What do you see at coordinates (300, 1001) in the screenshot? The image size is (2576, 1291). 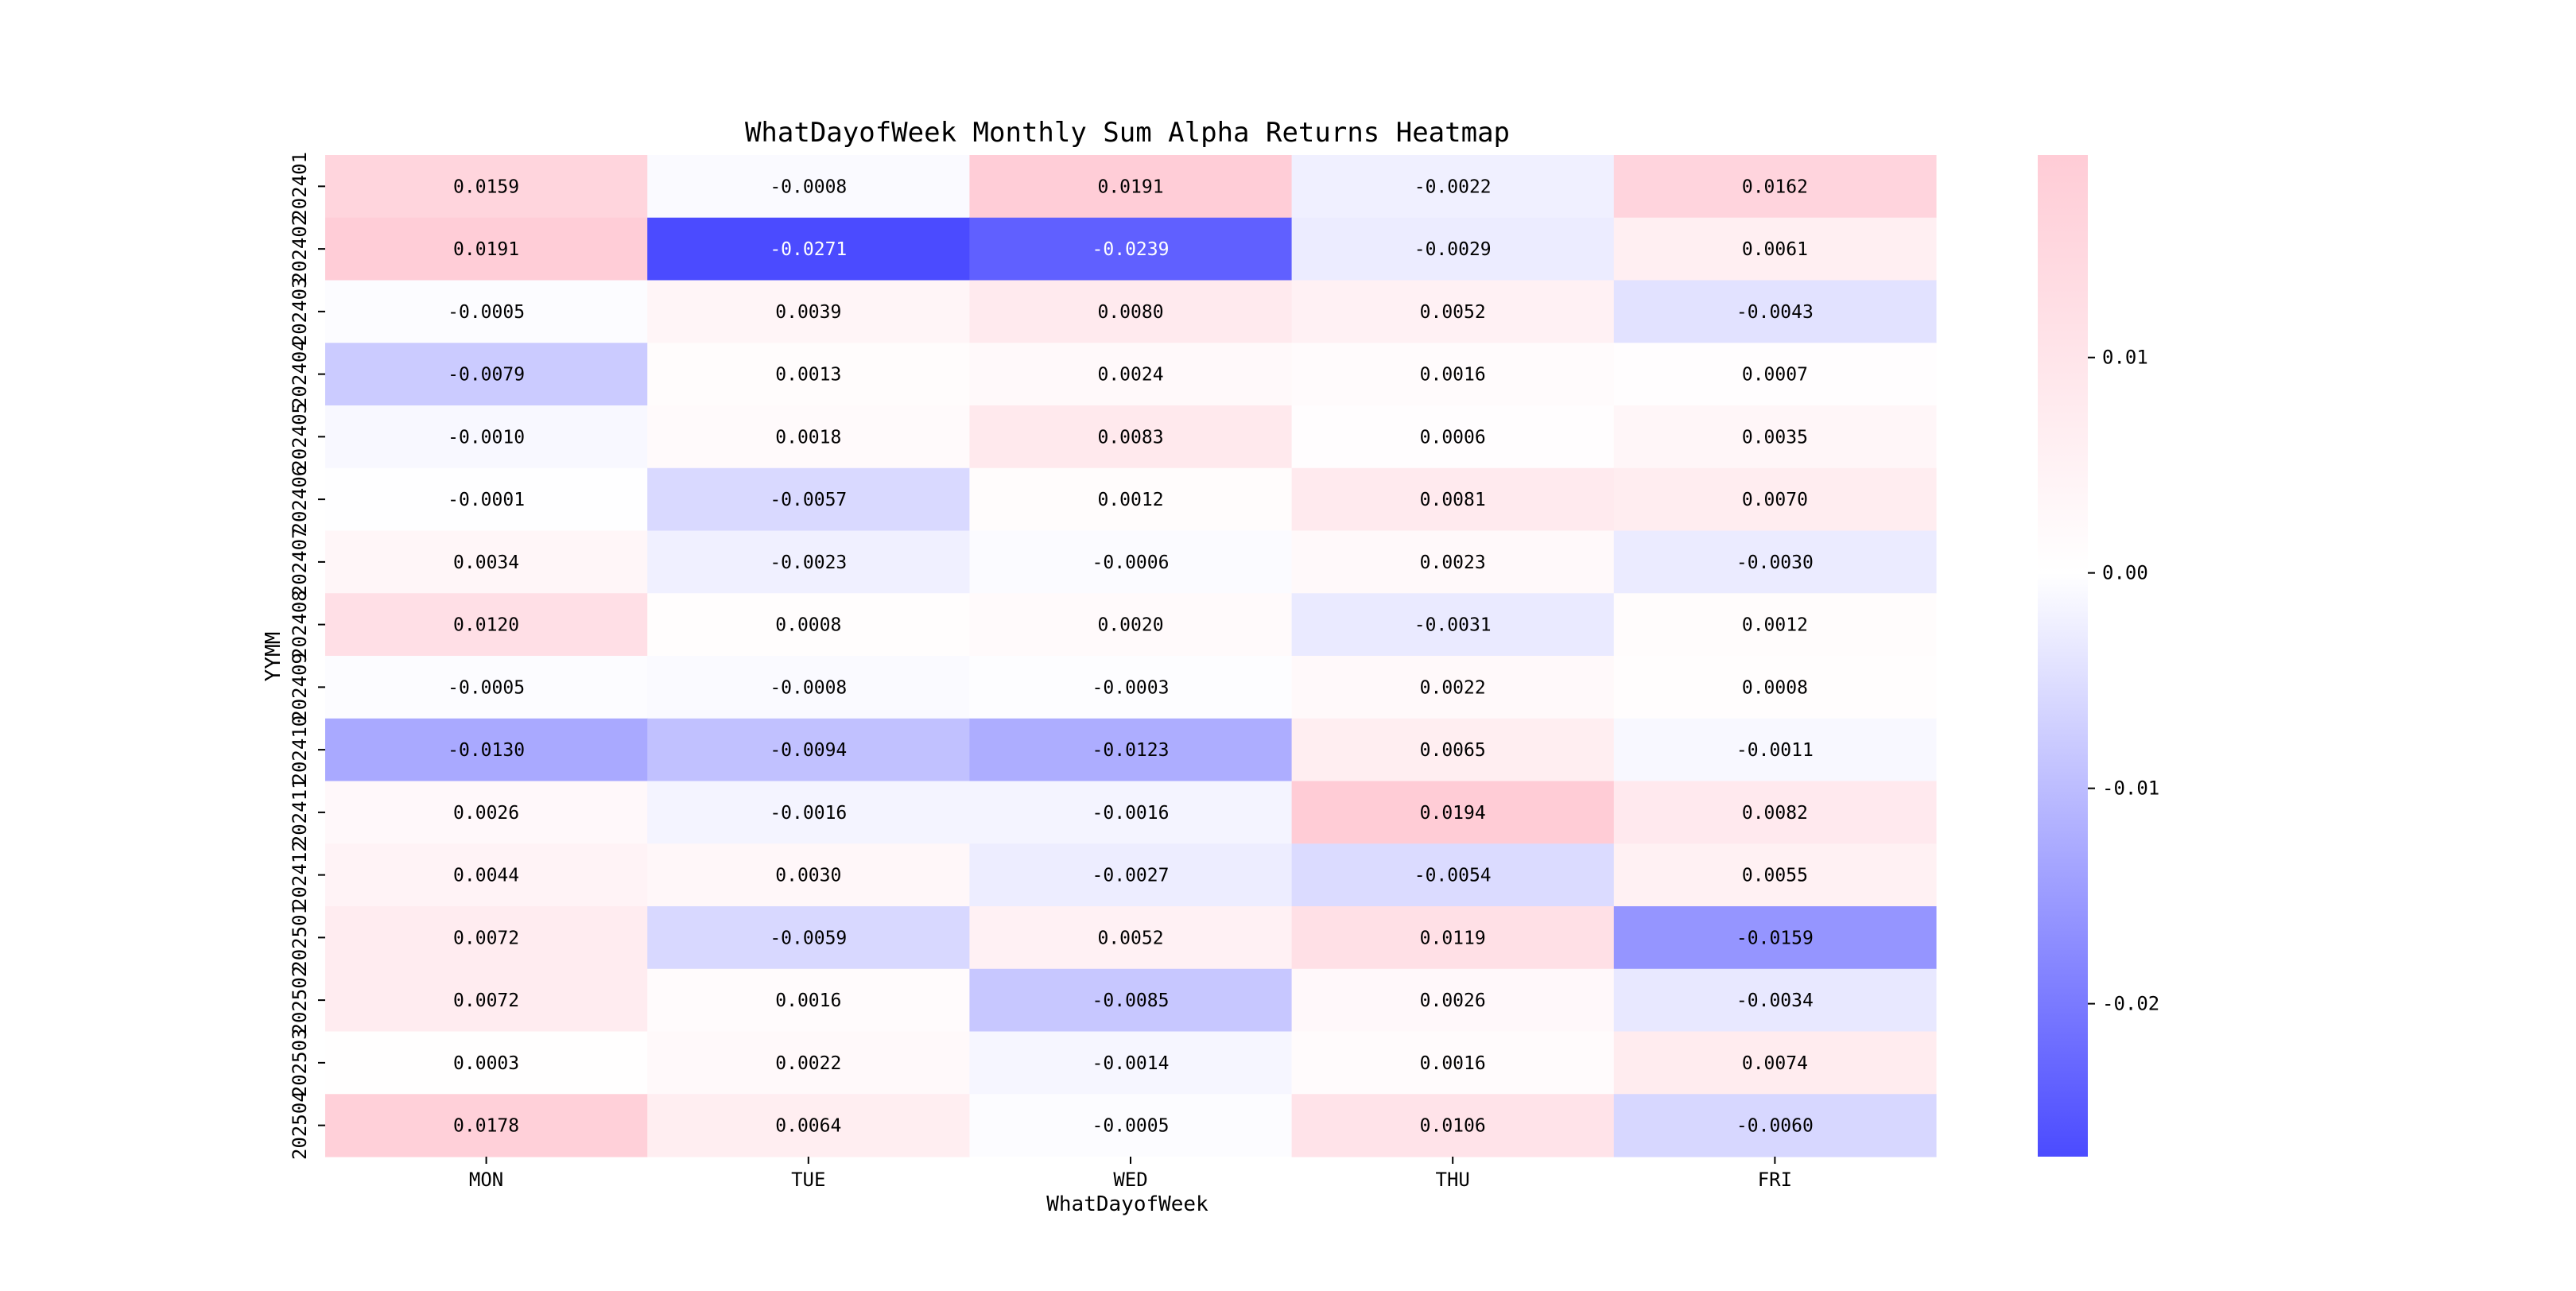 I see `y-tick-label: 202502` at bounding box center [300, 1001].